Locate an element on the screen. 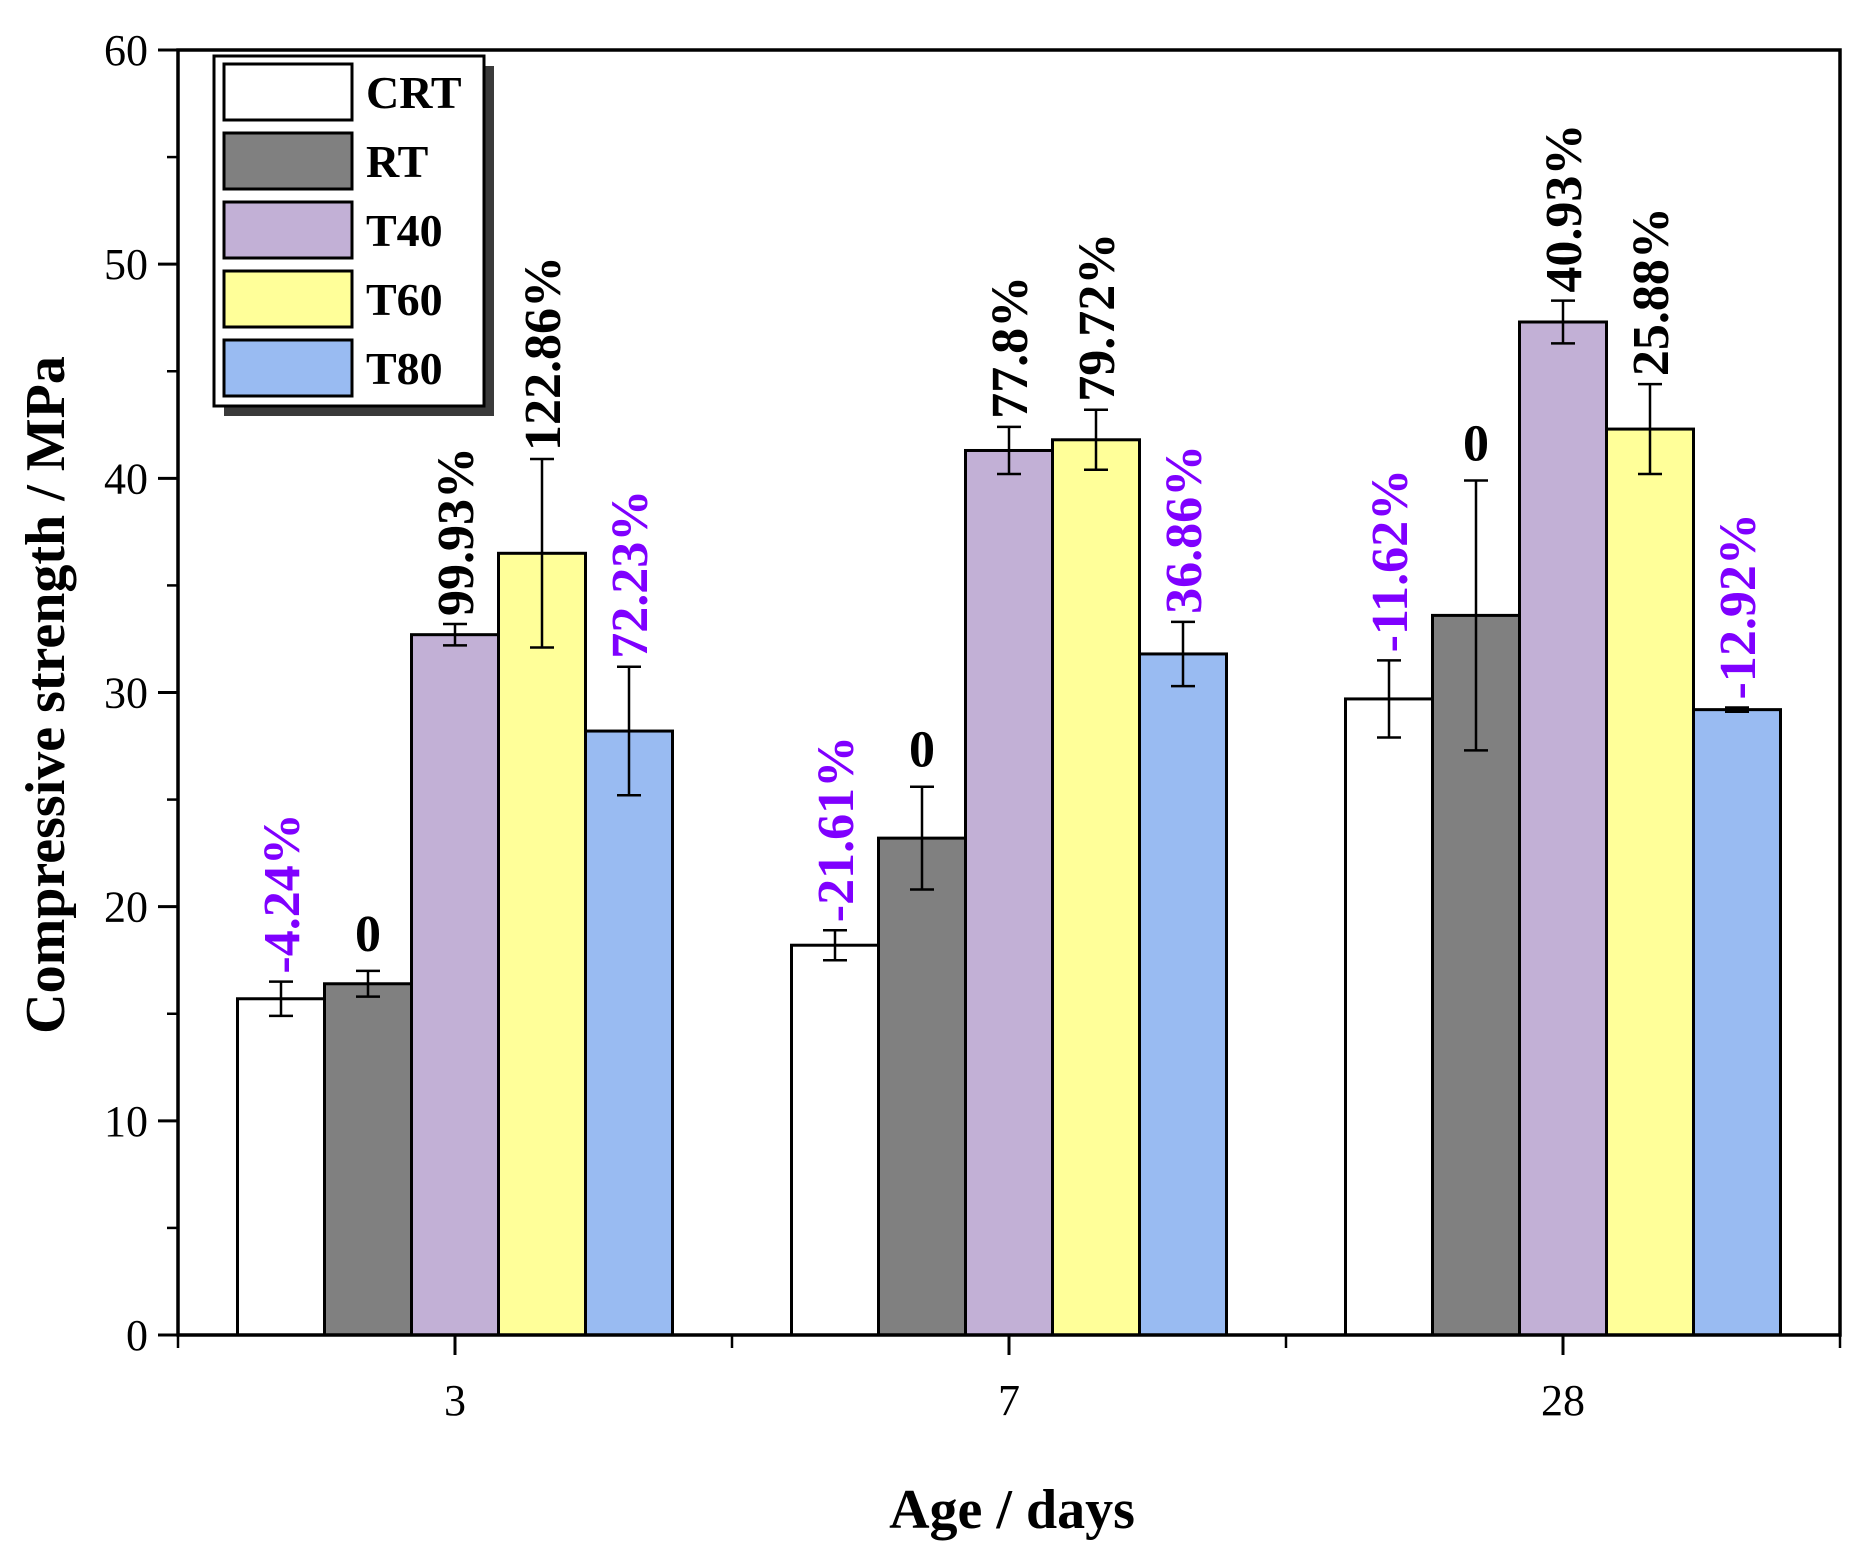 The height and width of the screenshot is (1564, 1855). legend-swatch-t80 is located at coordinates (288, 368).